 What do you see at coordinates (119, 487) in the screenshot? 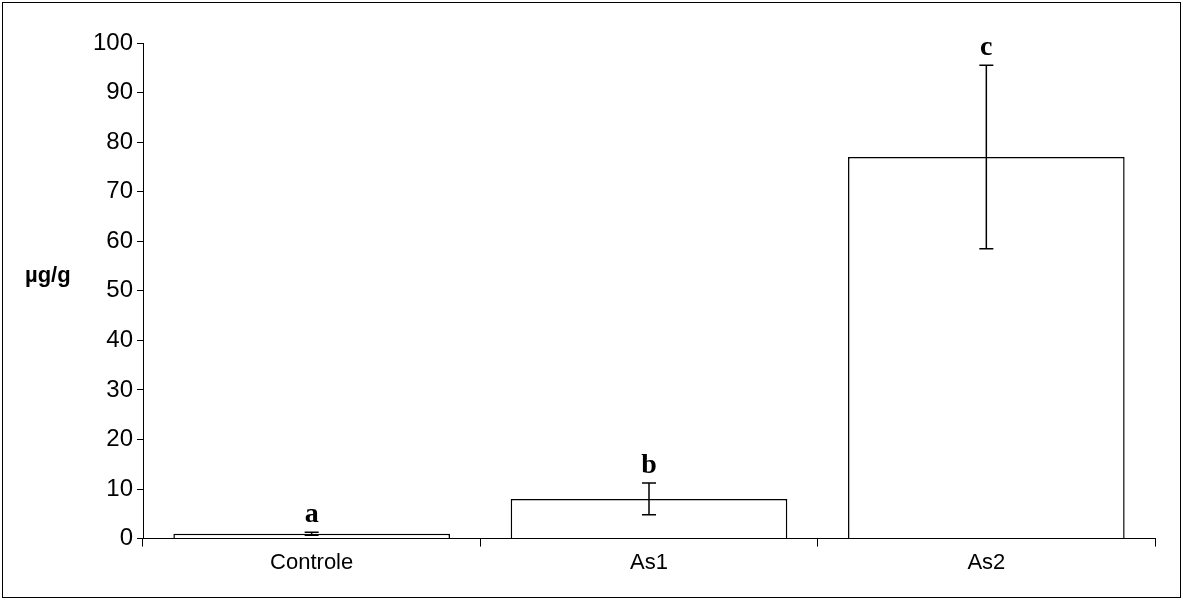
I see `y-tick-label: 10` at bounding box center [119, 487].